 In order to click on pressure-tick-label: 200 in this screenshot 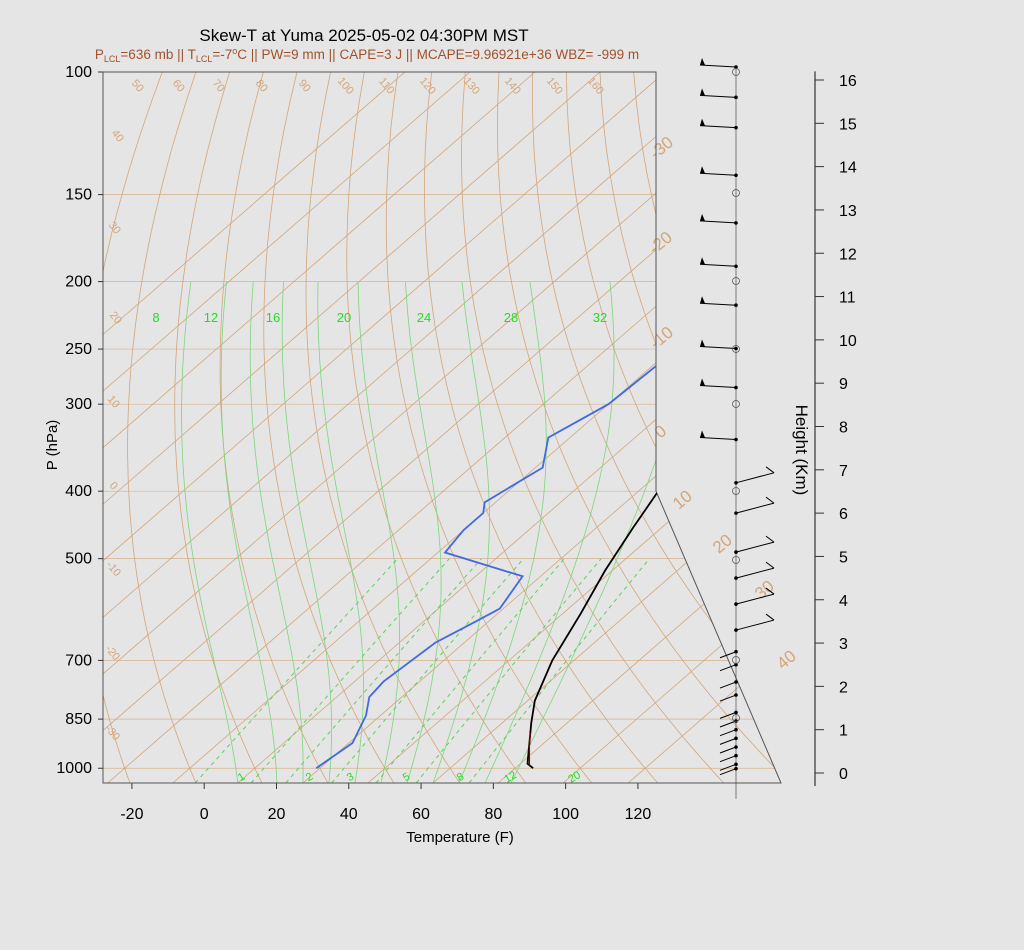, I will do `click(78, 282)`.